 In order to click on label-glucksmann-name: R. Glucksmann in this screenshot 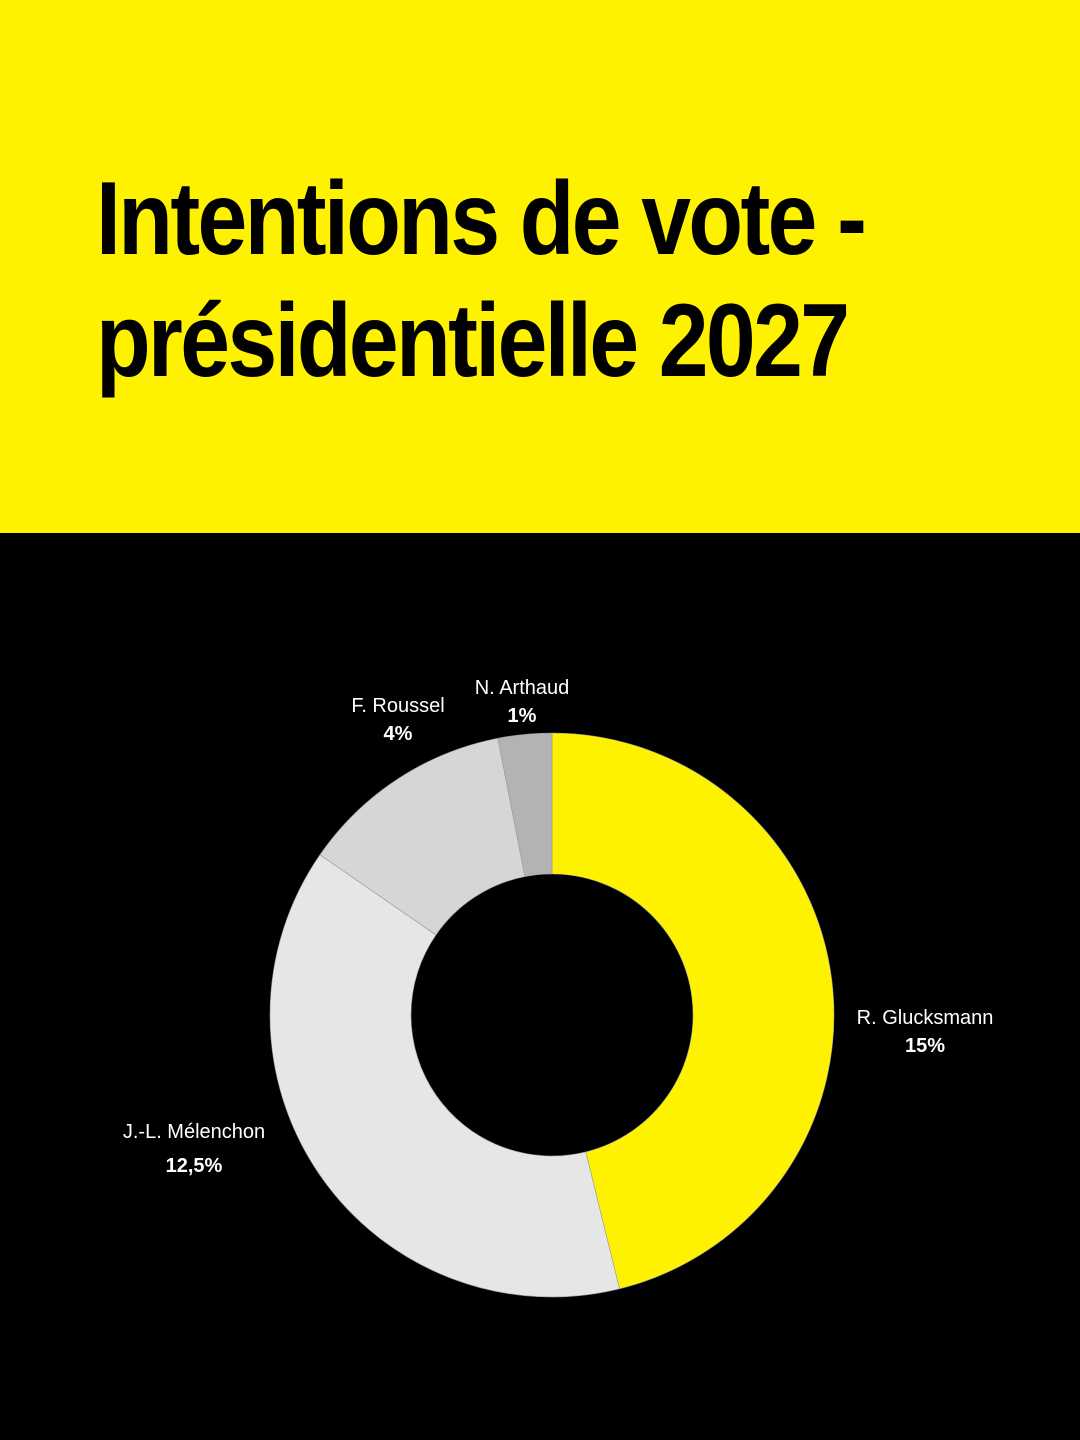, I will do `click(925, 1018)`.